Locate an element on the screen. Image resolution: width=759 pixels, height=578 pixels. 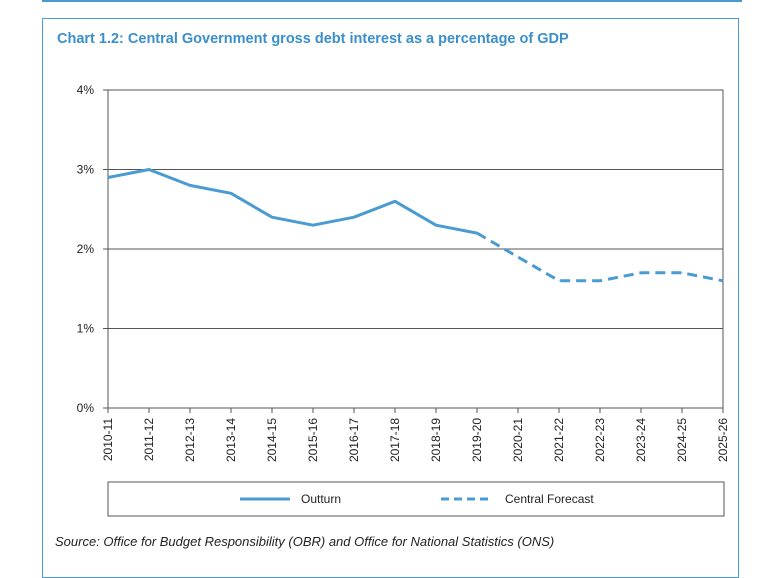
x-tick-label: 2015-16 is located at coordinates (313, 440).